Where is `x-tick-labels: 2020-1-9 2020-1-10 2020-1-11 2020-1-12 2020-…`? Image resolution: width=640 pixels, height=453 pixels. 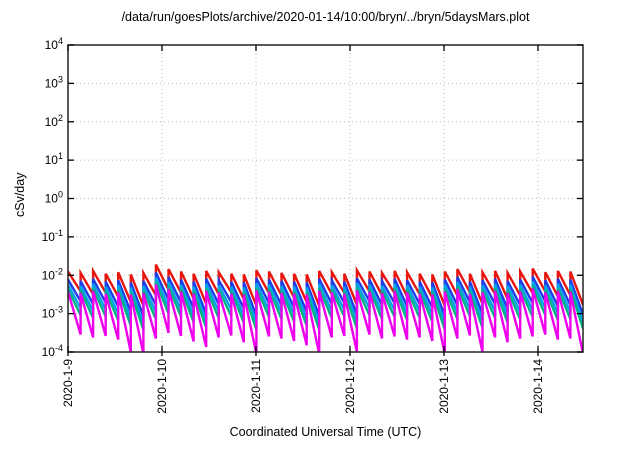
x-tick-labels: 2020-1-9 2020-1-10 2020-1-11 2020-1-12 2020-… is located at coordinates (303, 386).